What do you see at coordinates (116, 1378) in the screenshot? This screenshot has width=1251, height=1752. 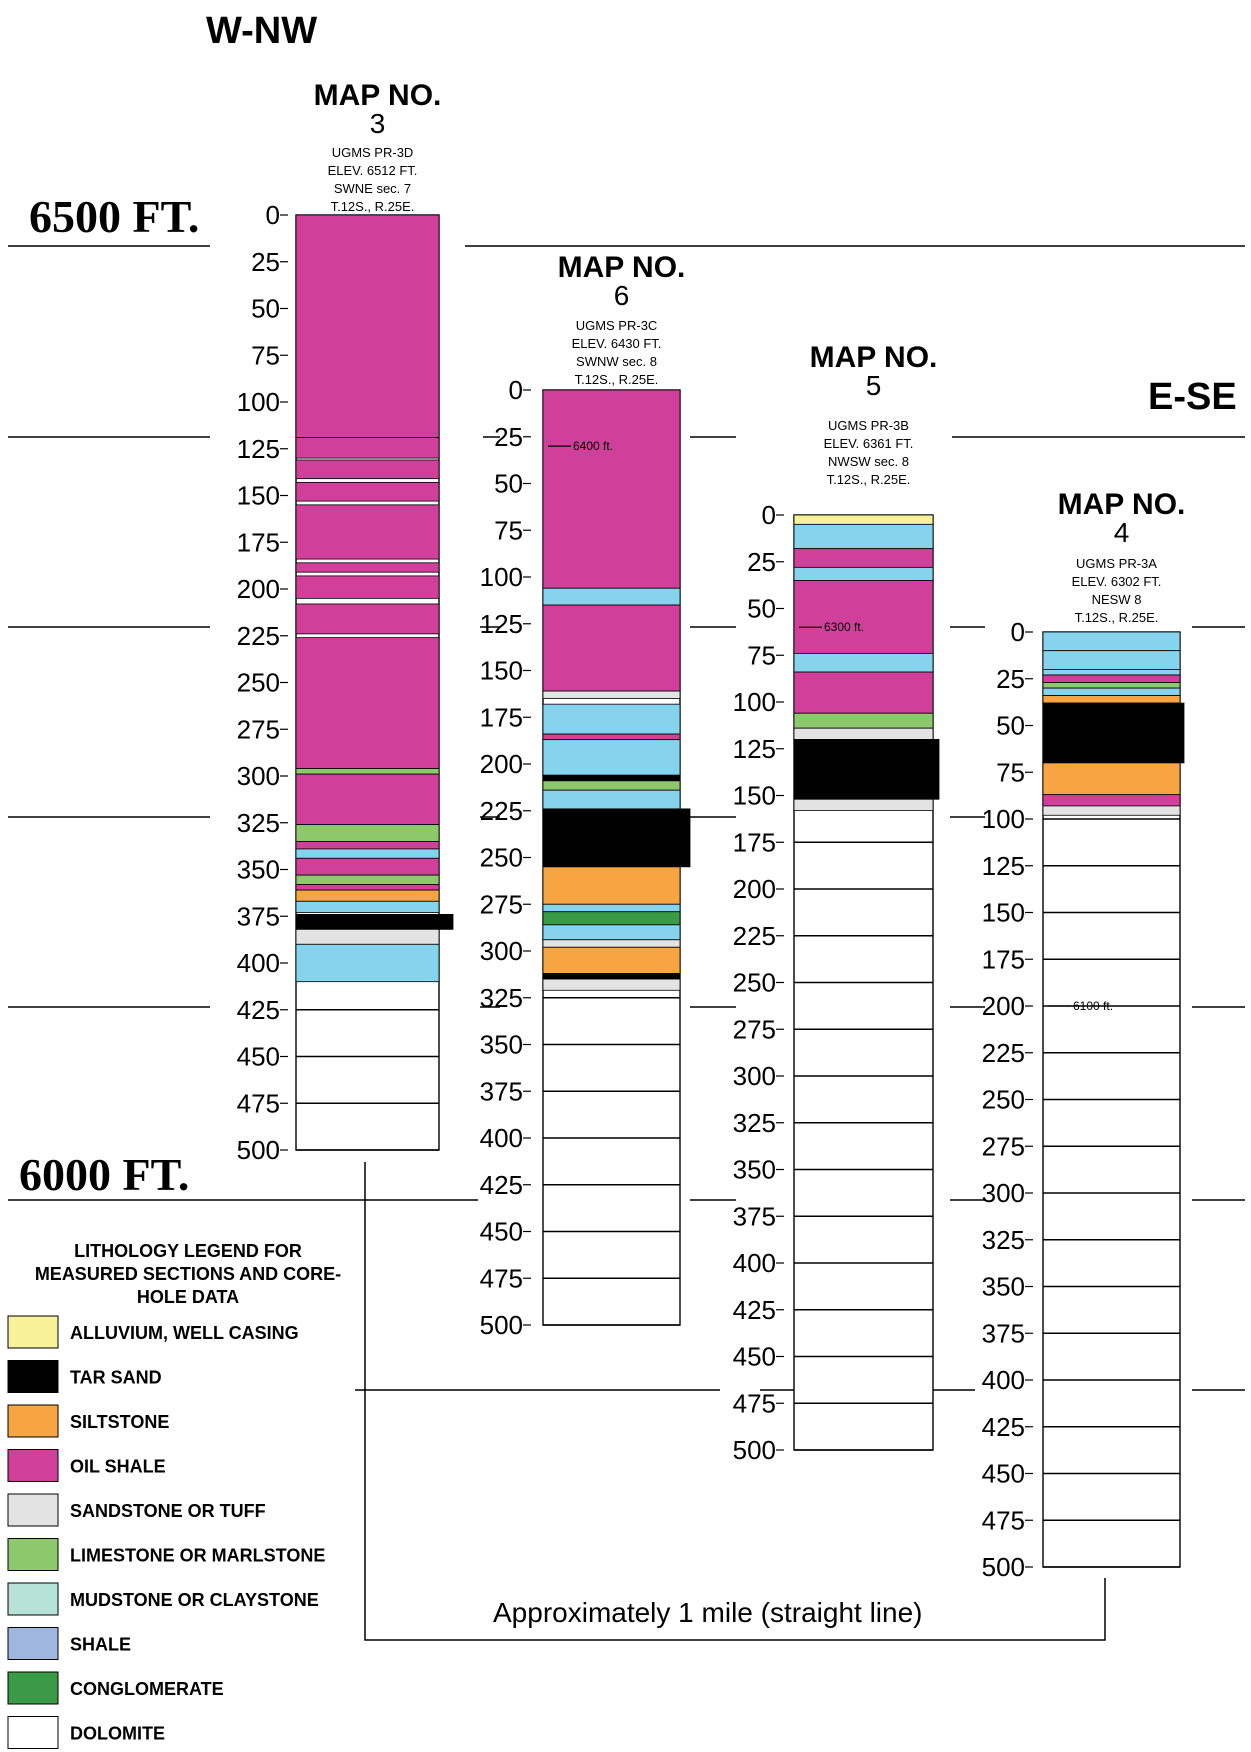 I see `legend-label: TAR SAND` at bounding box center [116, 1378].